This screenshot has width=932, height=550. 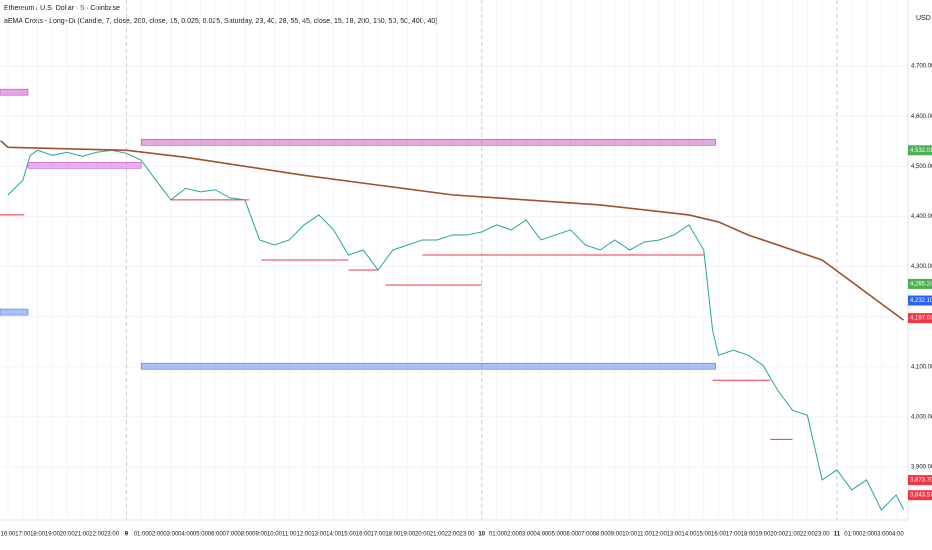 I want to click on x-tick-label: 9, so click(x=127, y=535).